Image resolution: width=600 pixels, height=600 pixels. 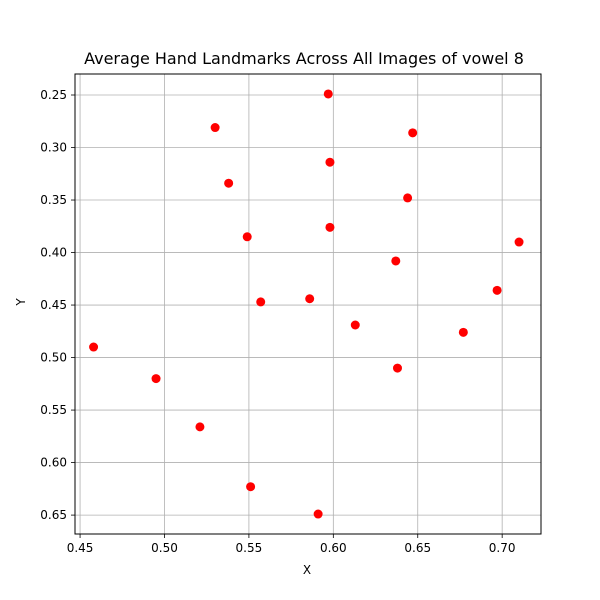 What do you see at coordinates (333, 548) in the screenshot?
I see `x-tick-label: 0.60` at bounding box center [333, 548].